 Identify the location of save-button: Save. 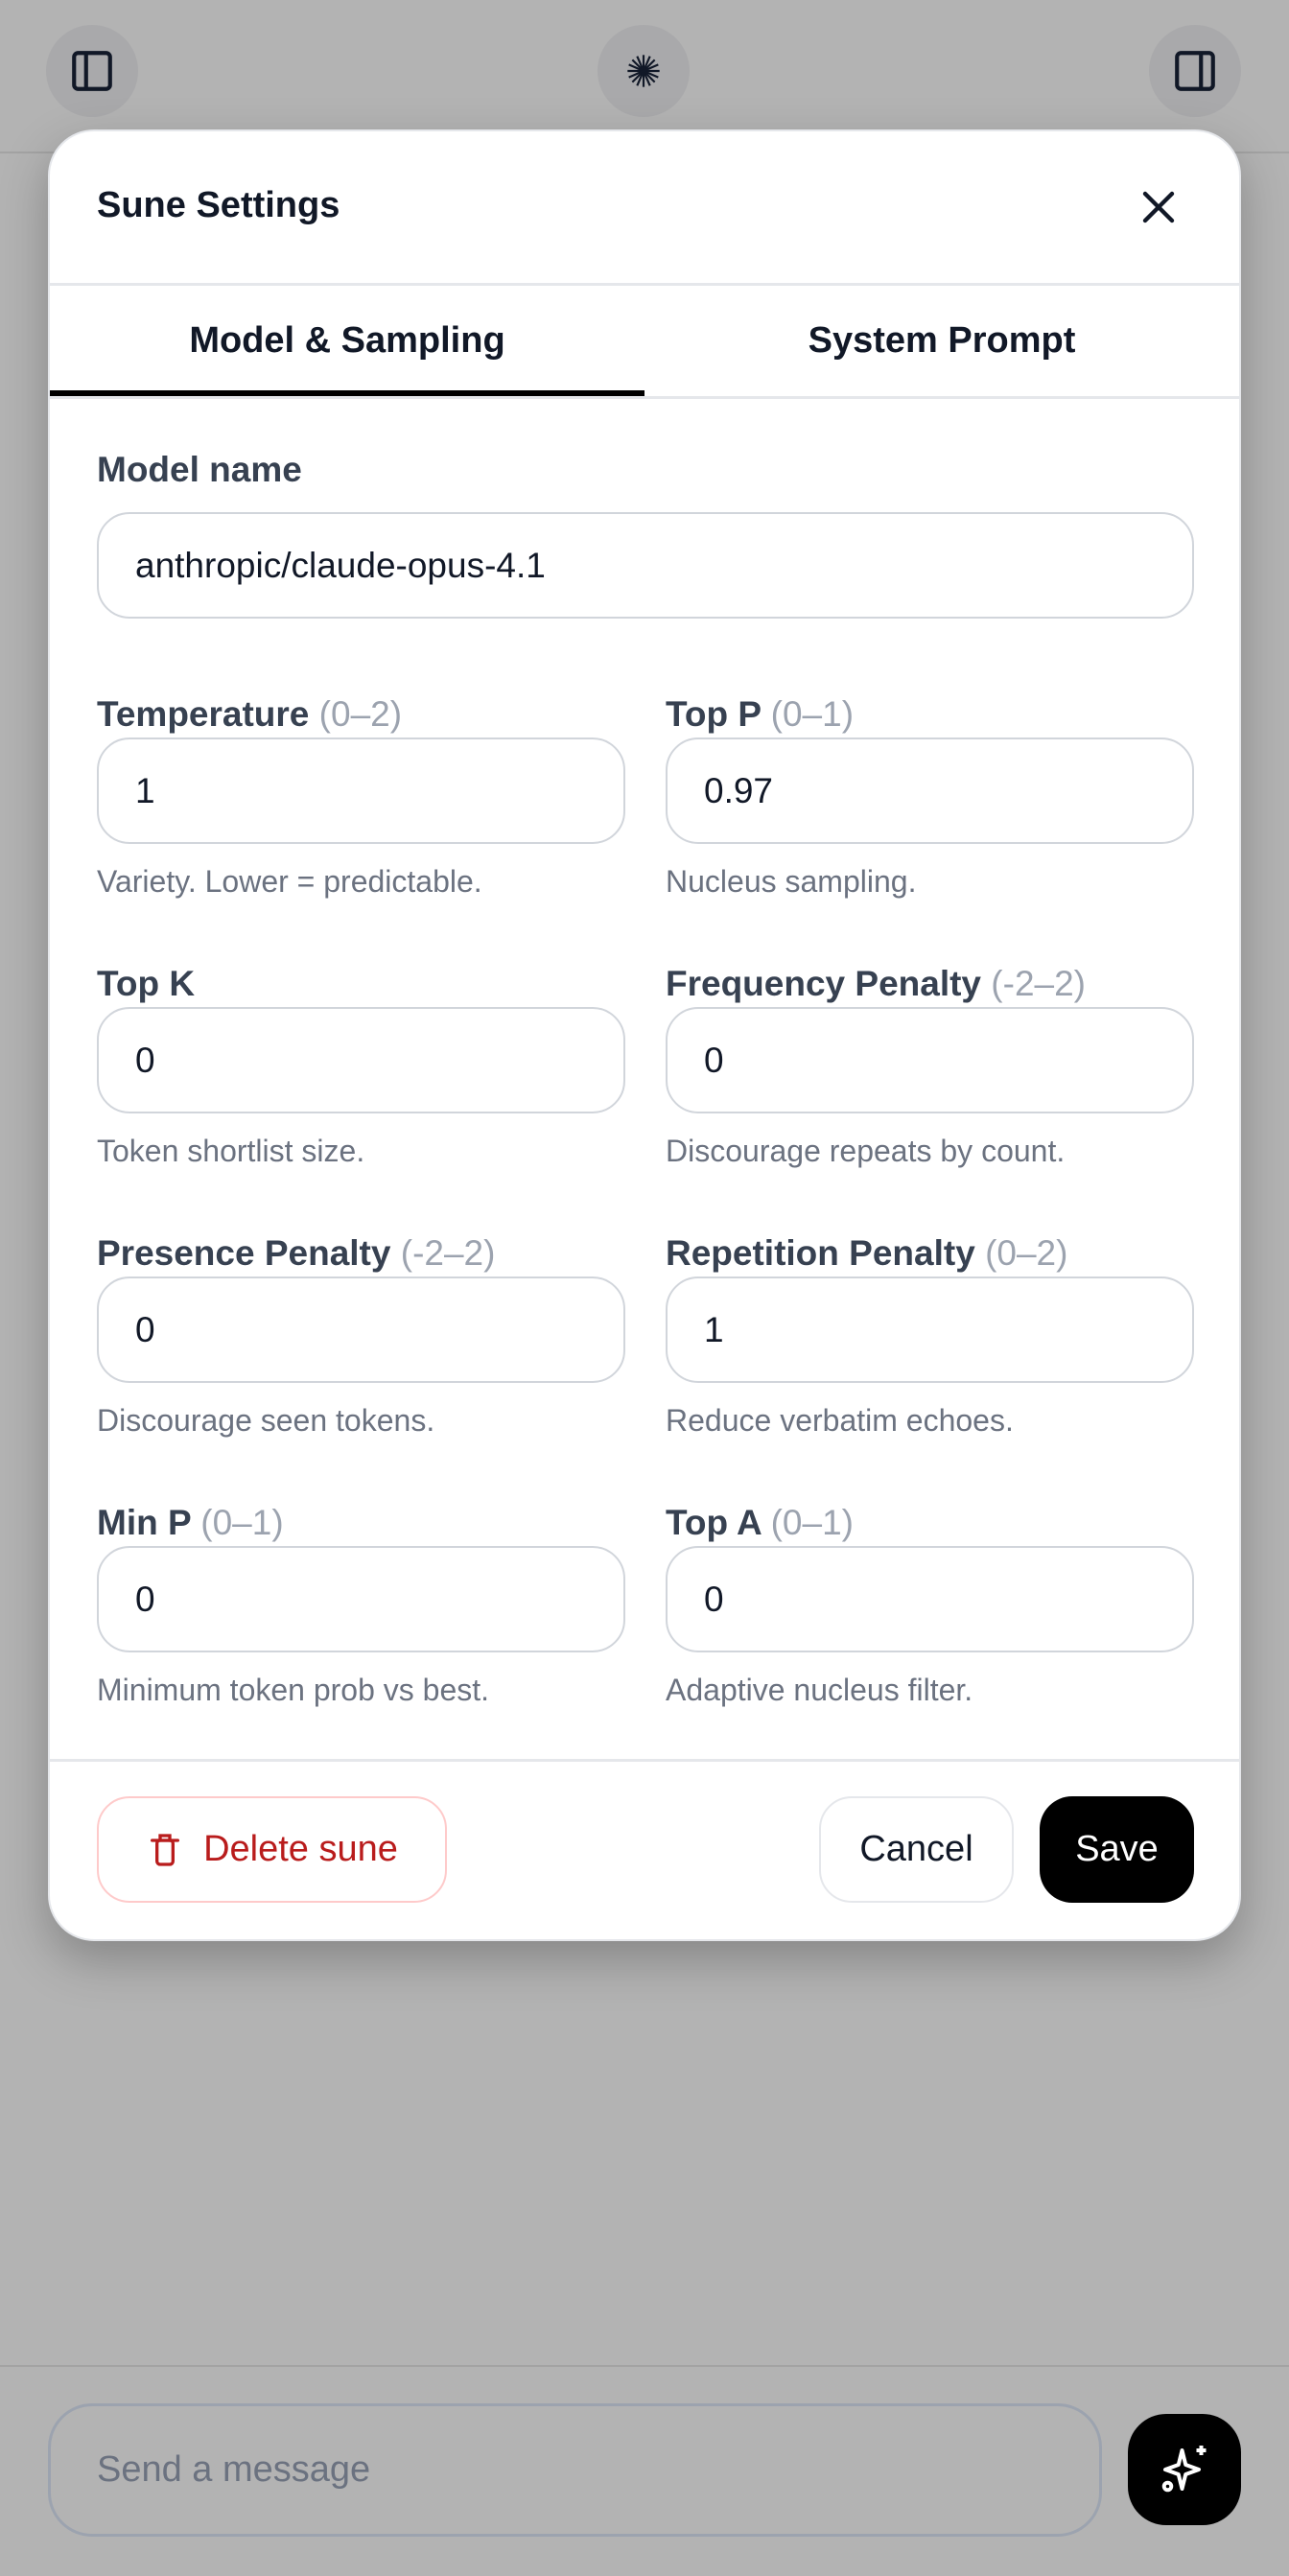
(1117, 1849).